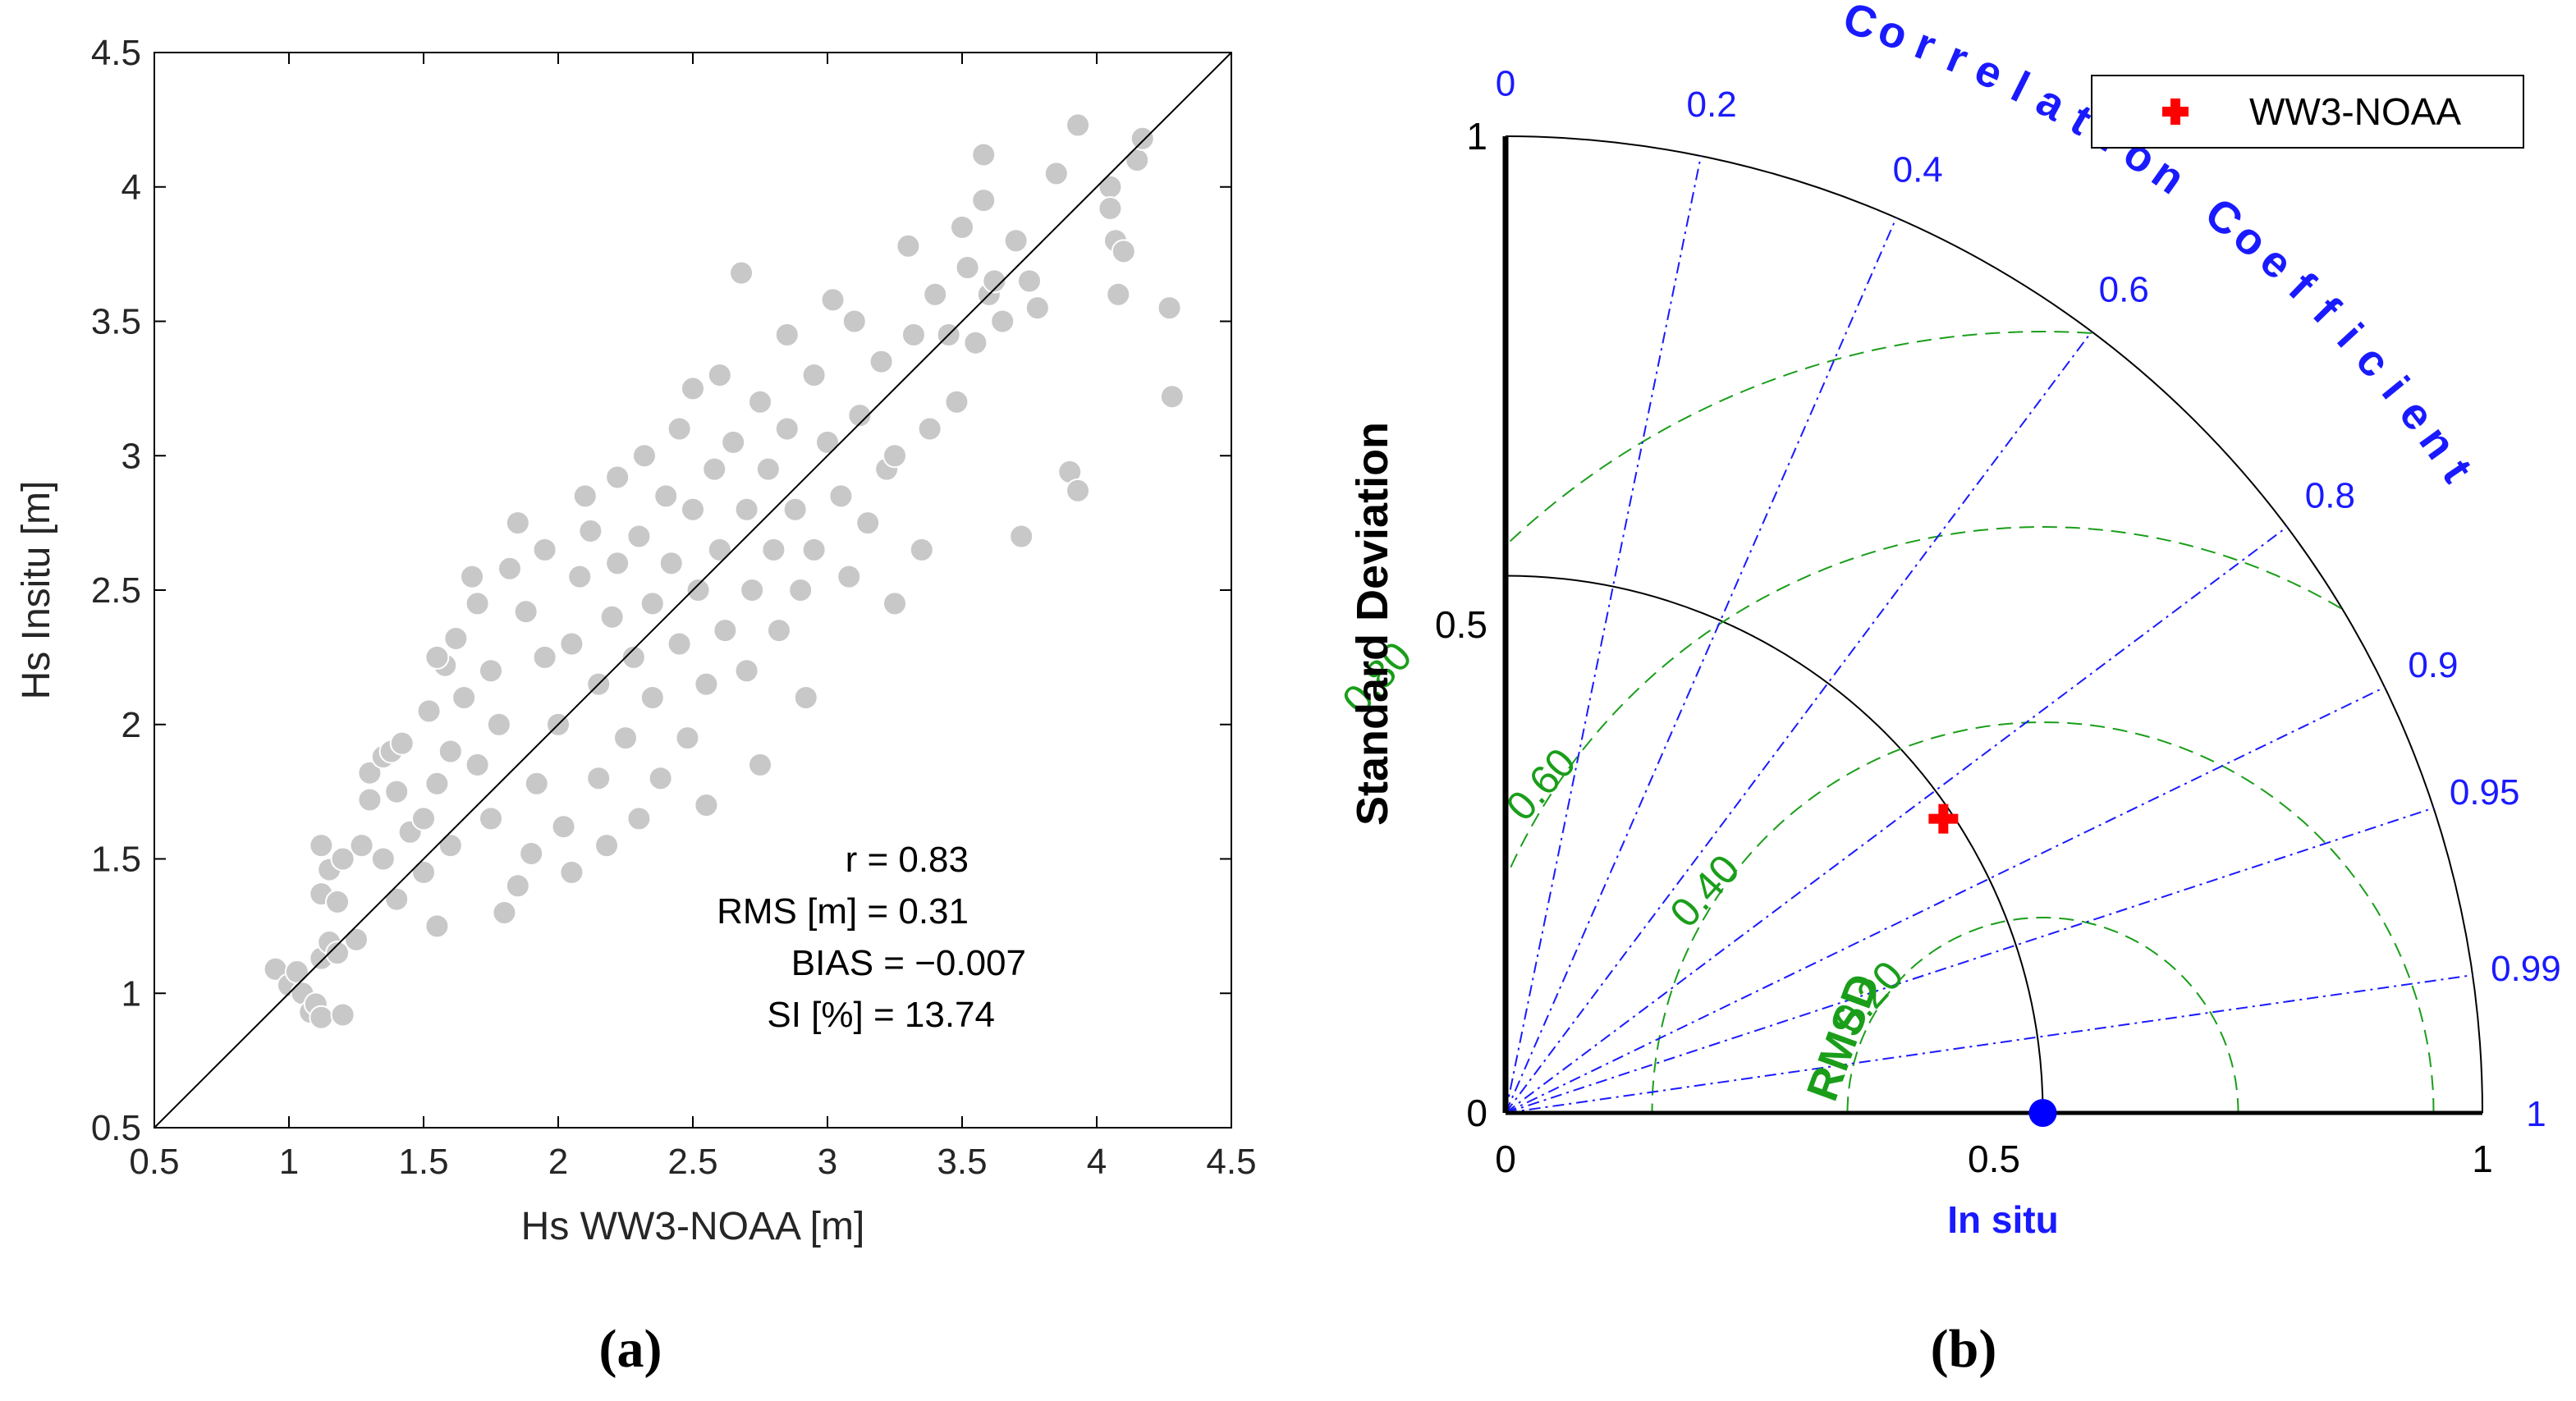 This screenshot has width=2576, height=1401. What do you see at coordinates (1918, 169) in the screenshot?
I see `correlation-tick-label: 0.4` at bounding box center [1918, 169].